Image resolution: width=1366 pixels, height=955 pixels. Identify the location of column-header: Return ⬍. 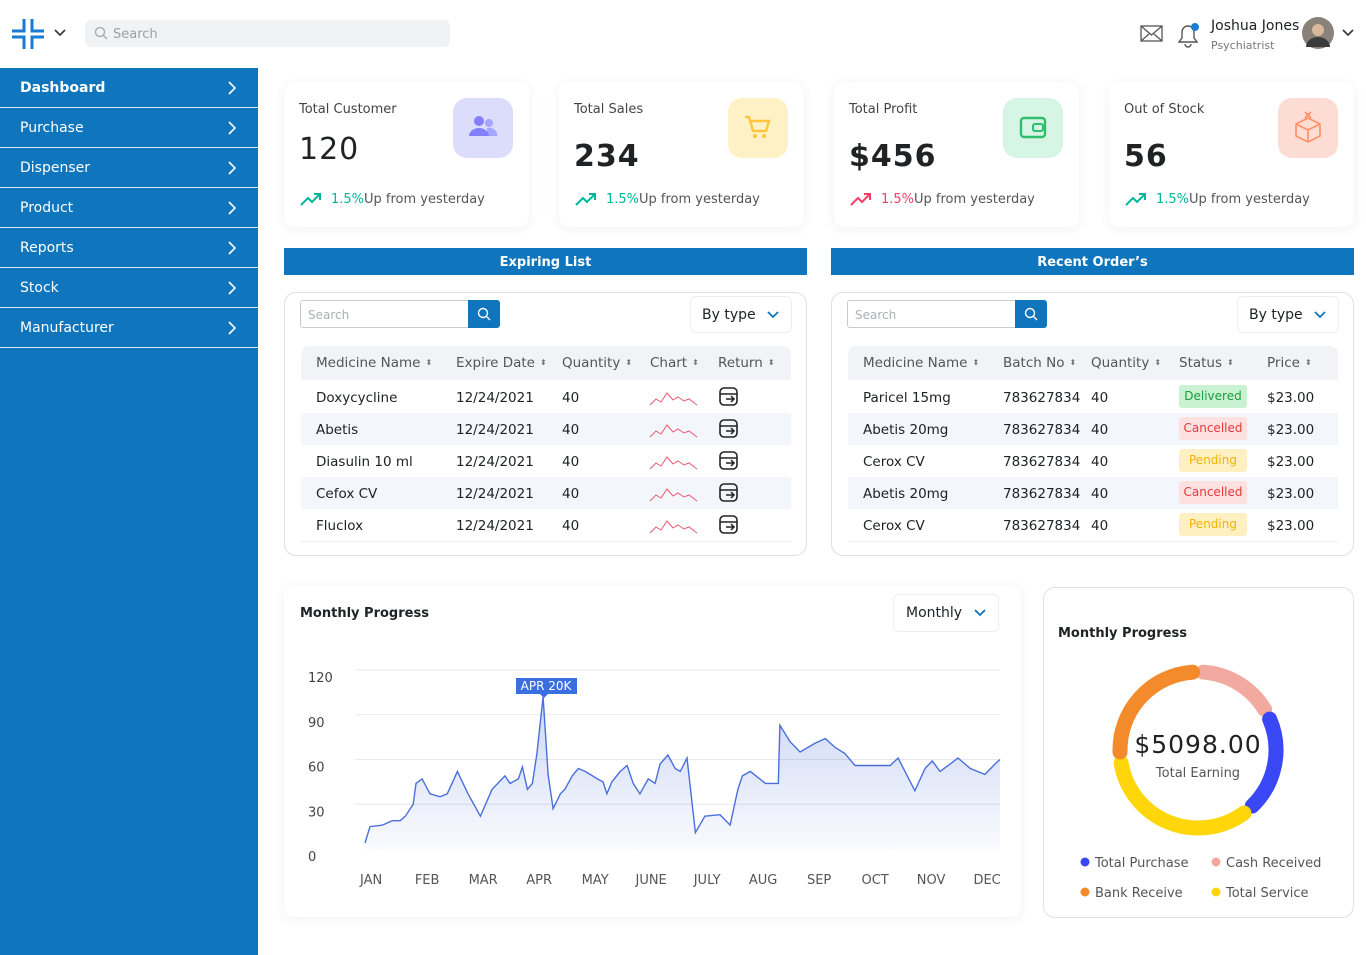
(746, 363).